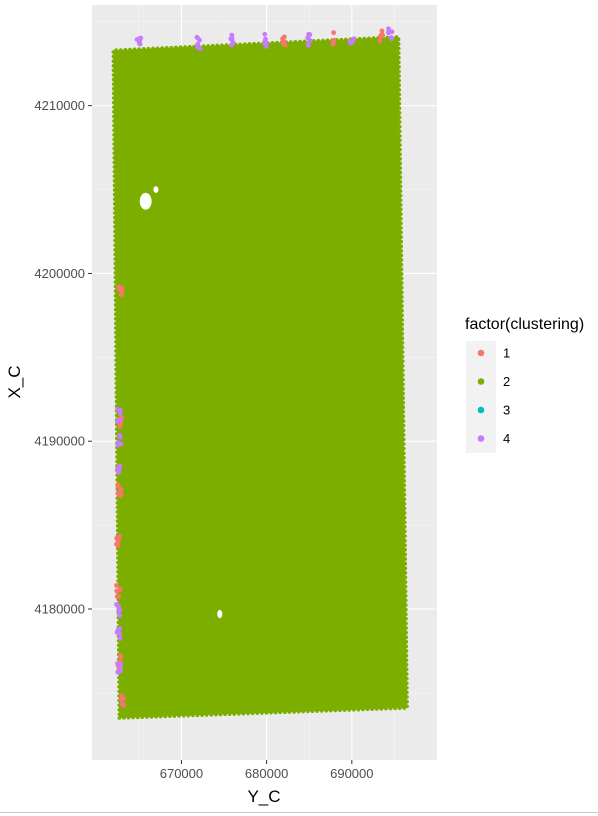 Image resolution: width=598 pixels, height=816 pixels. I want to click on y-tick-label: 4180000, so click(59, 609).